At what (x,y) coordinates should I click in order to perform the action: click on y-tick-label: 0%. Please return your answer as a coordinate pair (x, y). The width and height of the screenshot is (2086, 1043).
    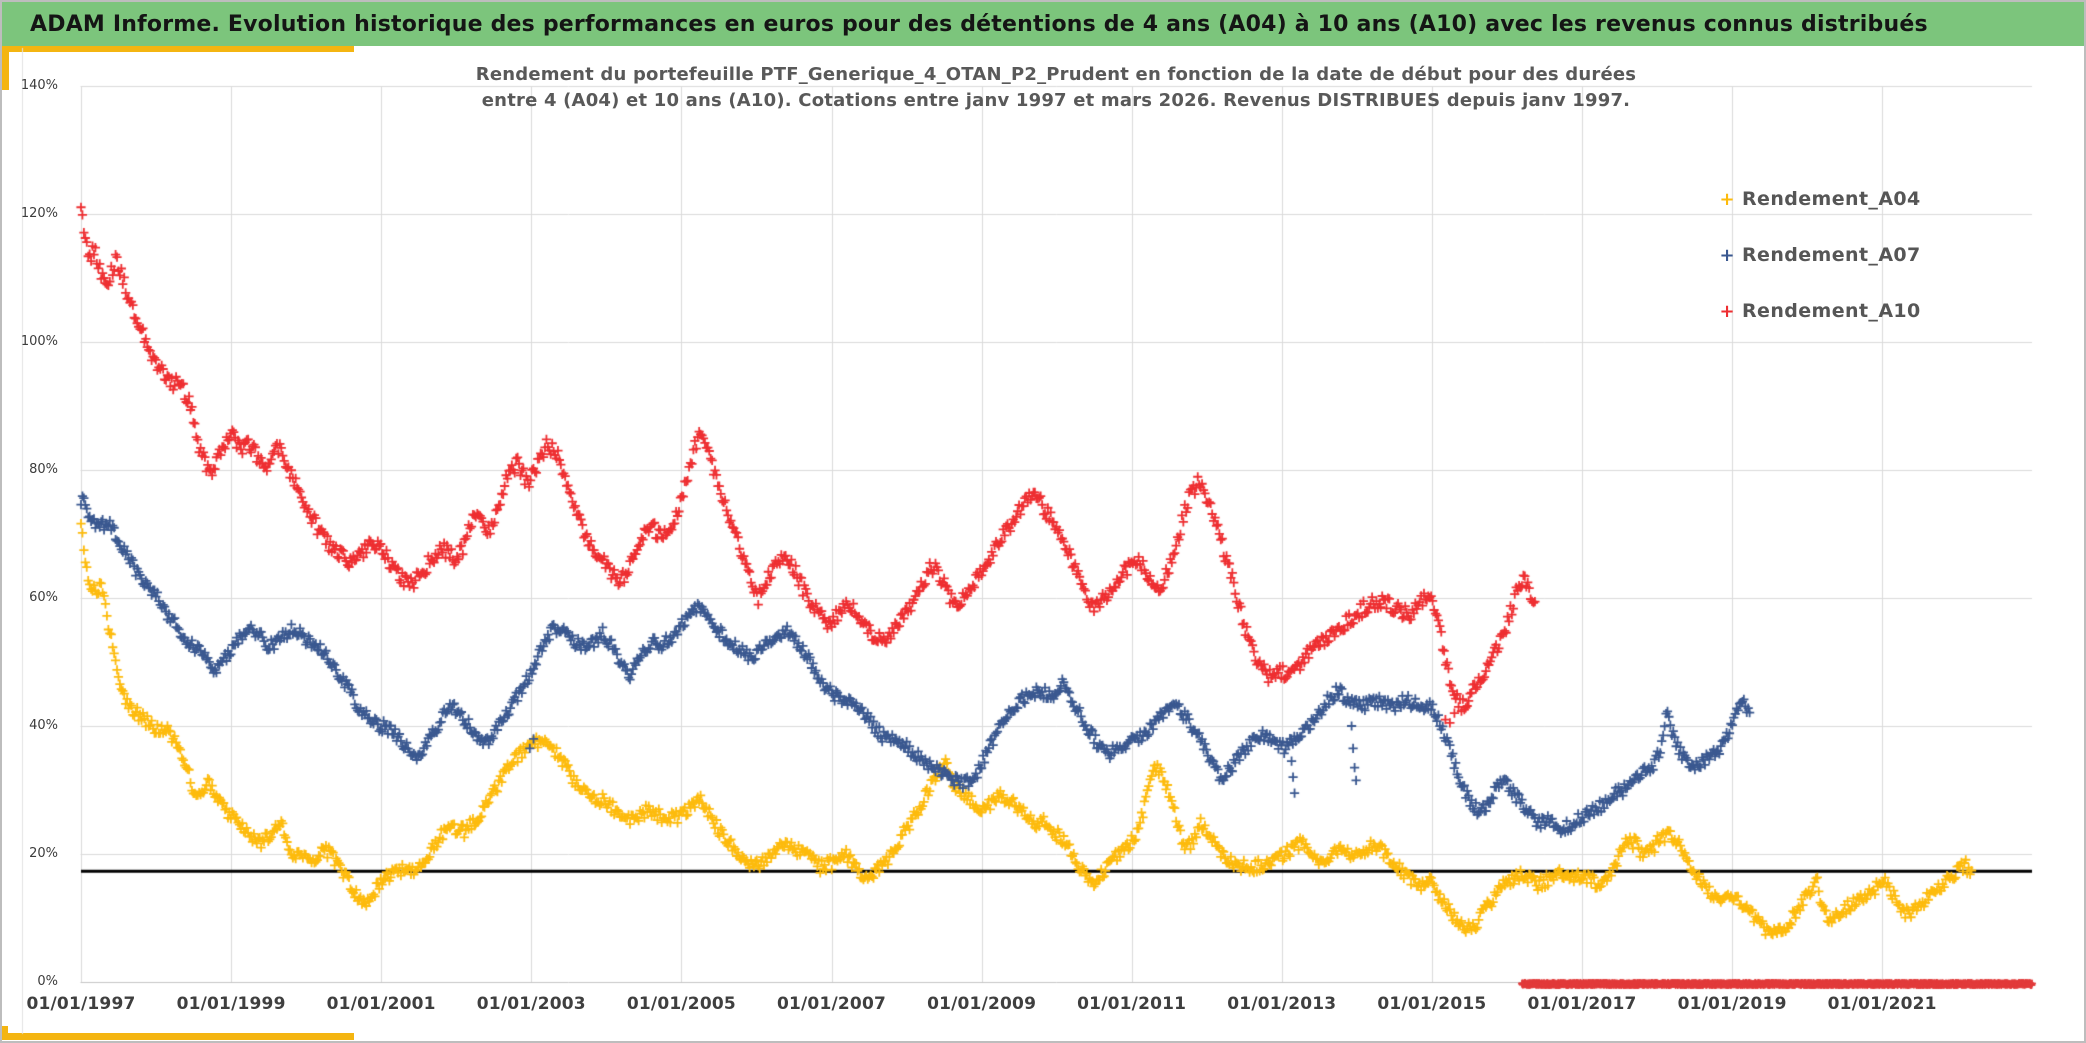
    Looking at the image, I should click on (47, 981).